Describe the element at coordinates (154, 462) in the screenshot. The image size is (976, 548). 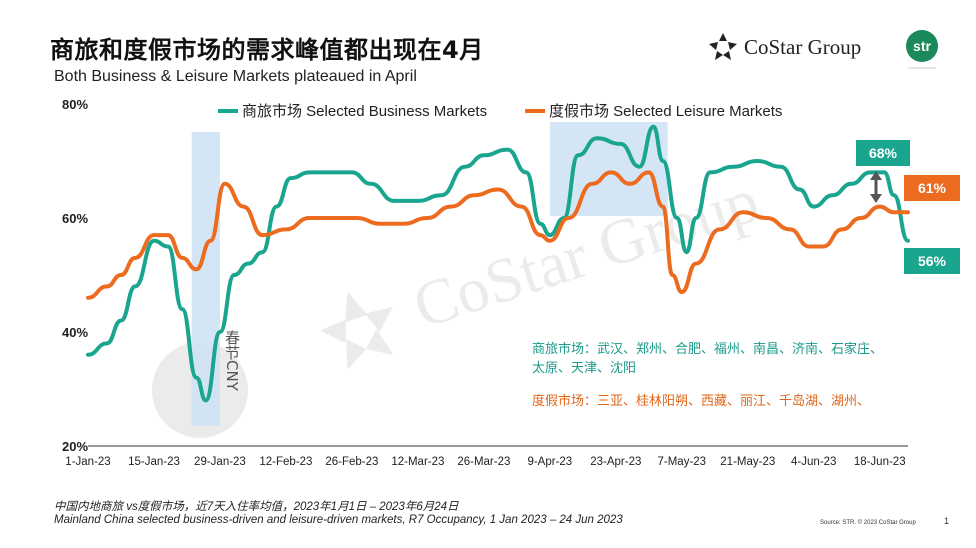
I see `x-tick-label: 15-Jan-23` at that location.